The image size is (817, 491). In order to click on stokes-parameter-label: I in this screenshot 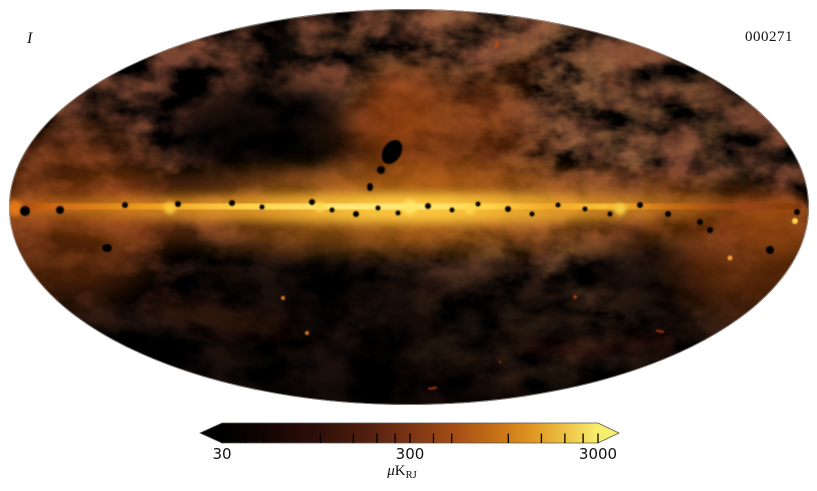, I will do `click(30, 38)`.